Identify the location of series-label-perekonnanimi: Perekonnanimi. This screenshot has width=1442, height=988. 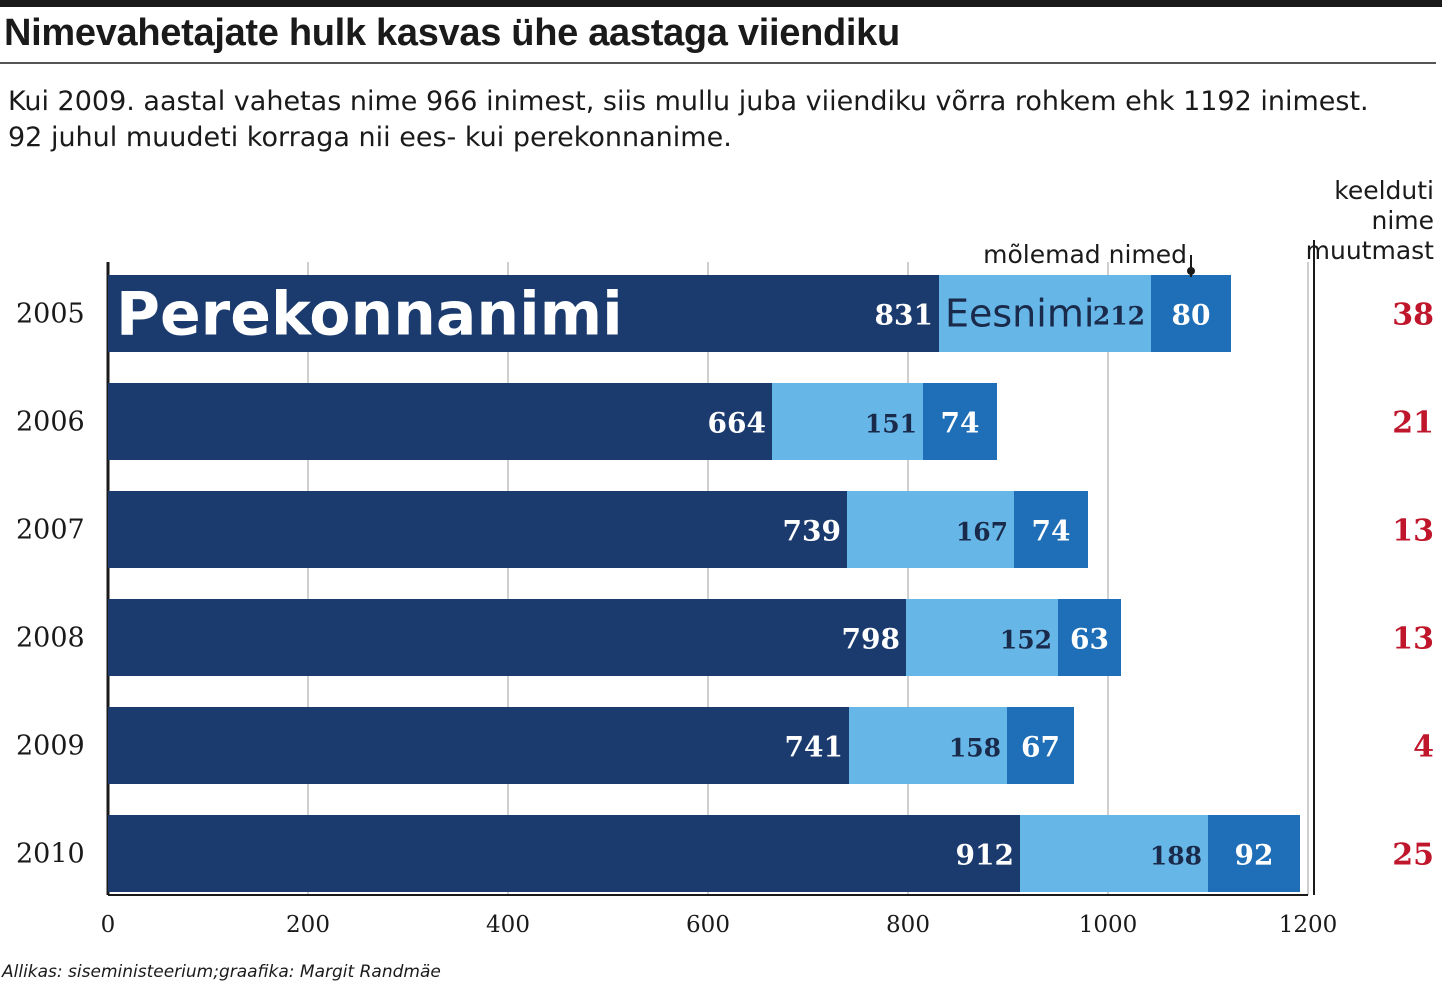
(369, 315).